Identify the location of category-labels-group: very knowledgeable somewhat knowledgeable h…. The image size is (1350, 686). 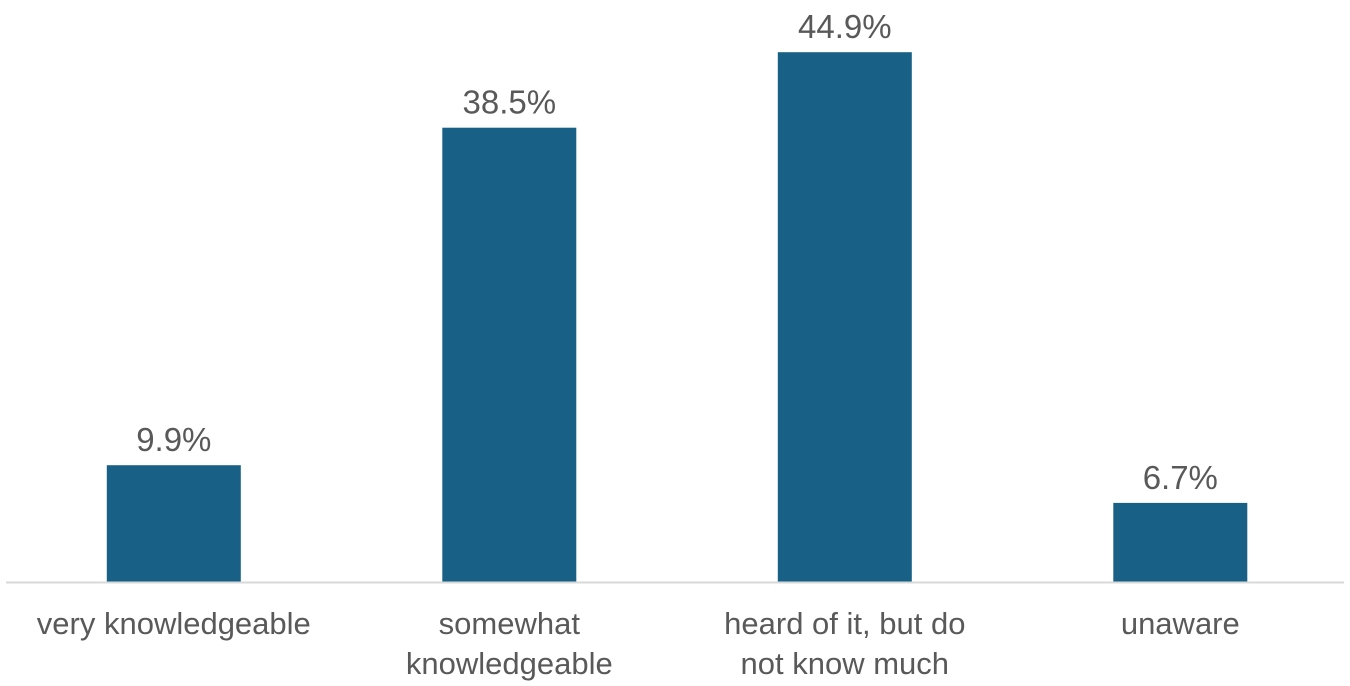
(638, 643).